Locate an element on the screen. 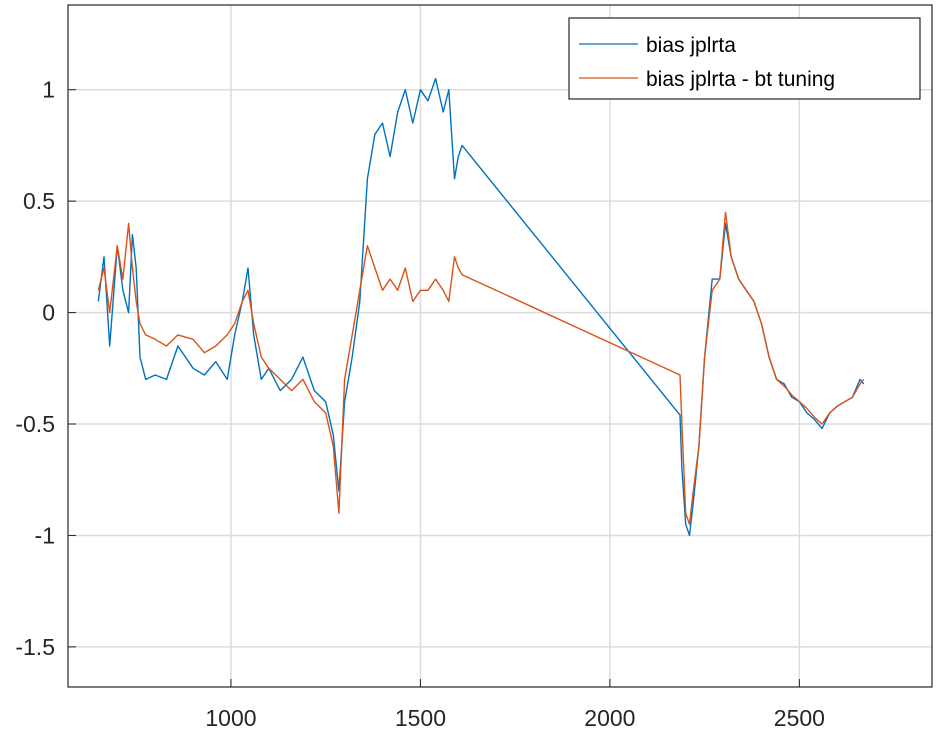 This screenshot has width=938, height=731. legend-label-series-1: bias jplrta is located at coordinates (691, 45).